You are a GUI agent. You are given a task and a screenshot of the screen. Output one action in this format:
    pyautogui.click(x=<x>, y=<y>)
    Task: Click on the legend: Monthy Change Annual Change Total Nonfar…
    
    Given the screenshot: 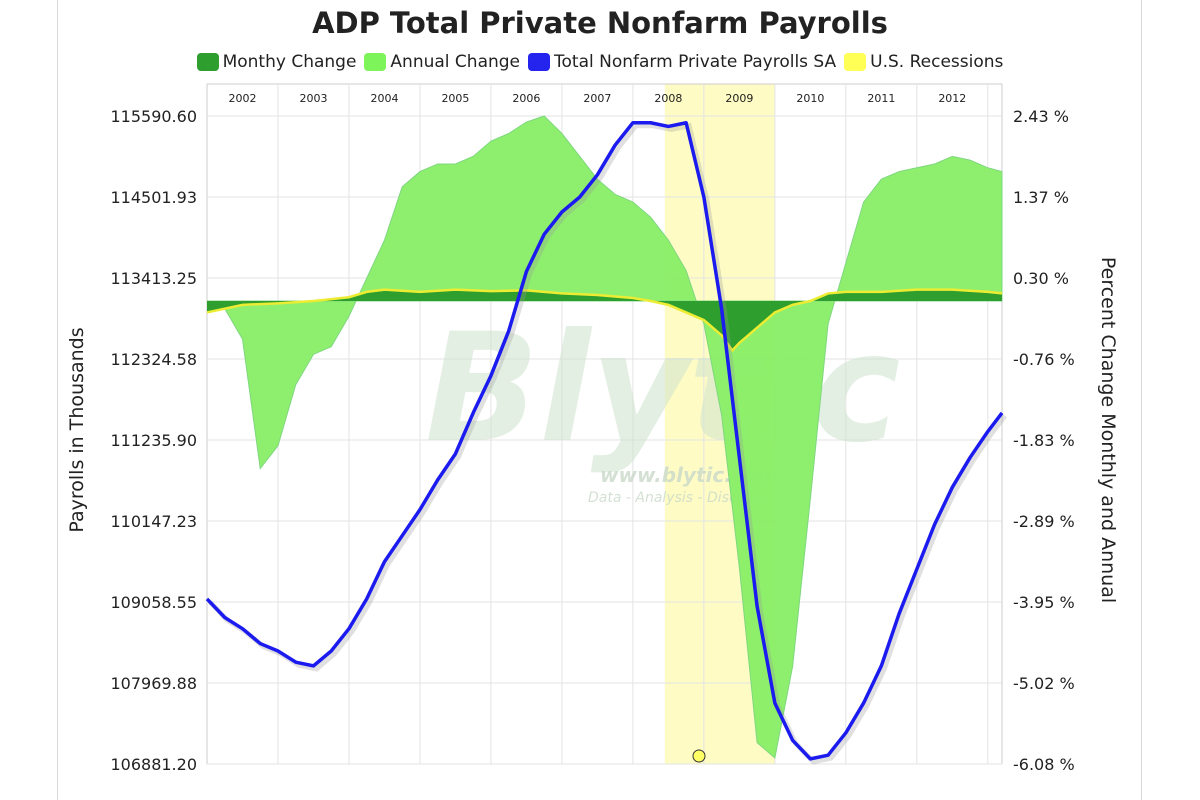 What is the action you would take?
    pyautogui.click(x=600, y=62)
    